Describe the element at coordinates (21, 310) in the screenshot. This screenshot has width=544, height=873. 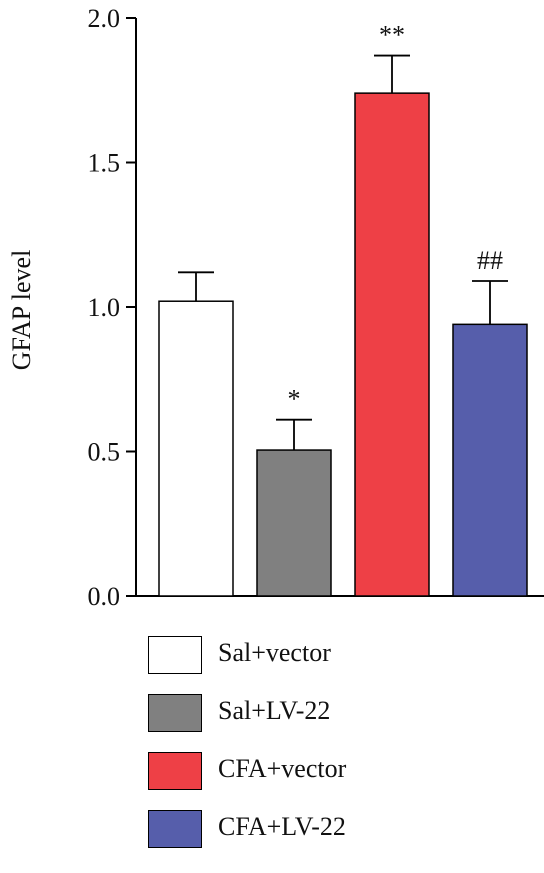
I see `y-axis-label: GFAP level` at that location.